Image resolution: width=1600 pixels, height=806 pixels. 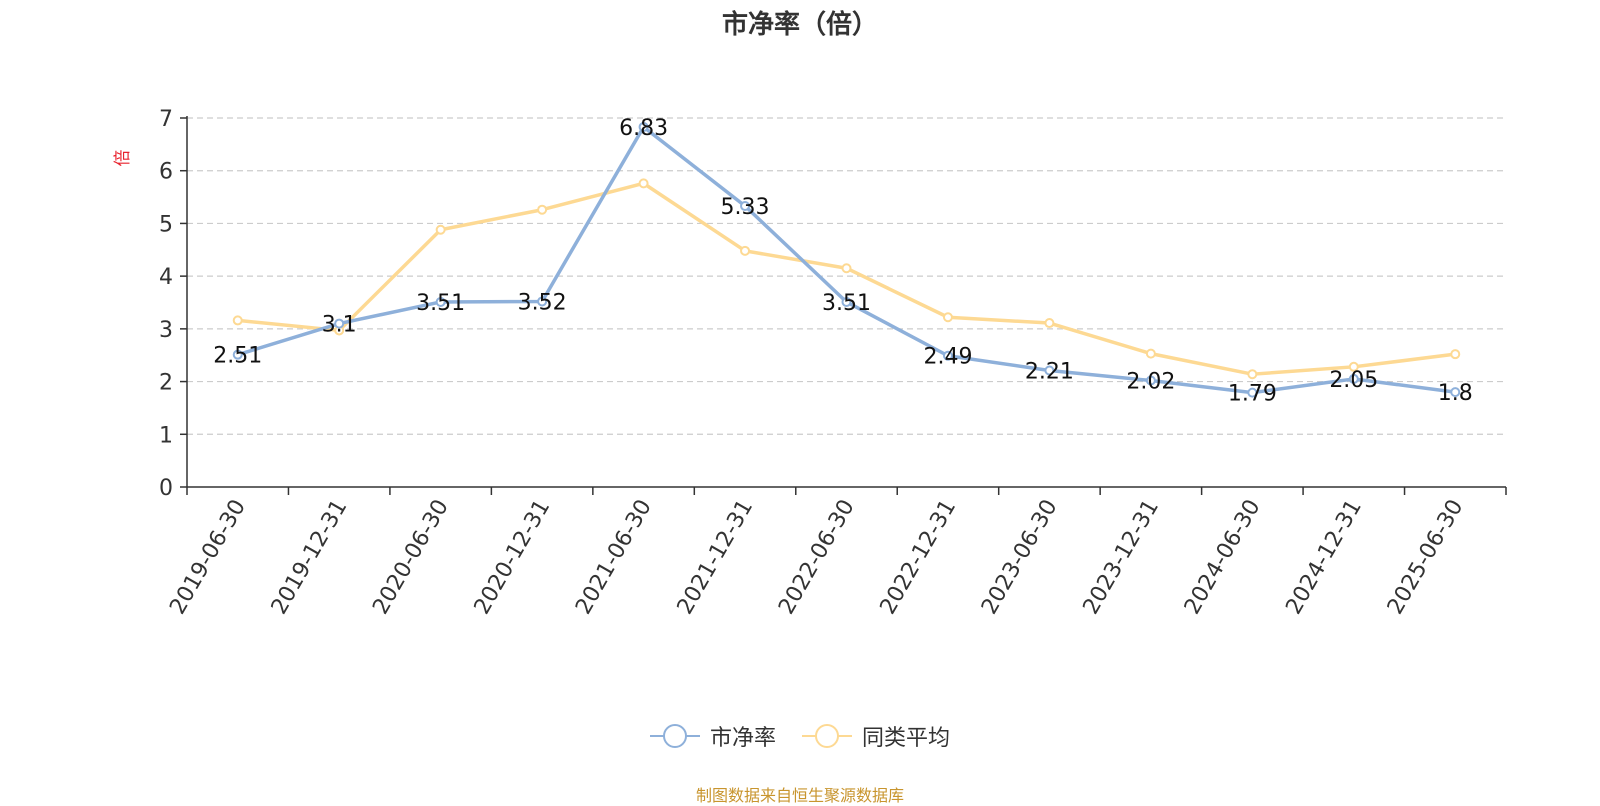 I want to click on x-tick-label-2023-12-31: 2023-12-31, so click(x=1122, y=557).